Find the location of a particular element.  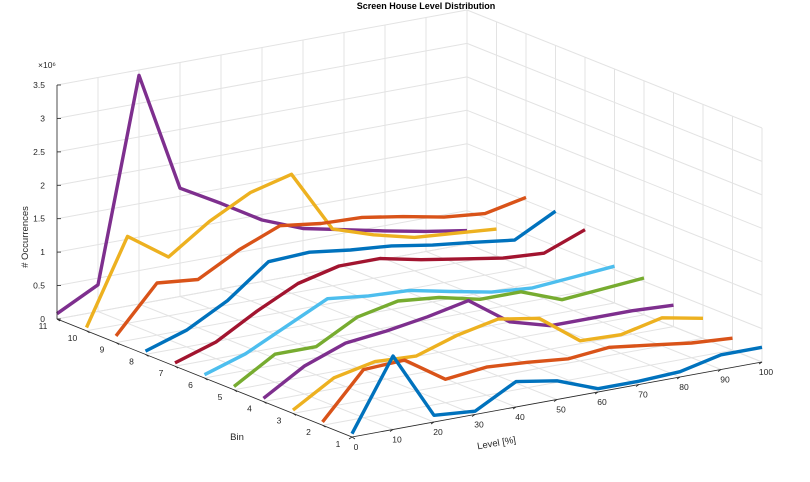

x-tick-label: 60 is located at coordinates (602, 402).